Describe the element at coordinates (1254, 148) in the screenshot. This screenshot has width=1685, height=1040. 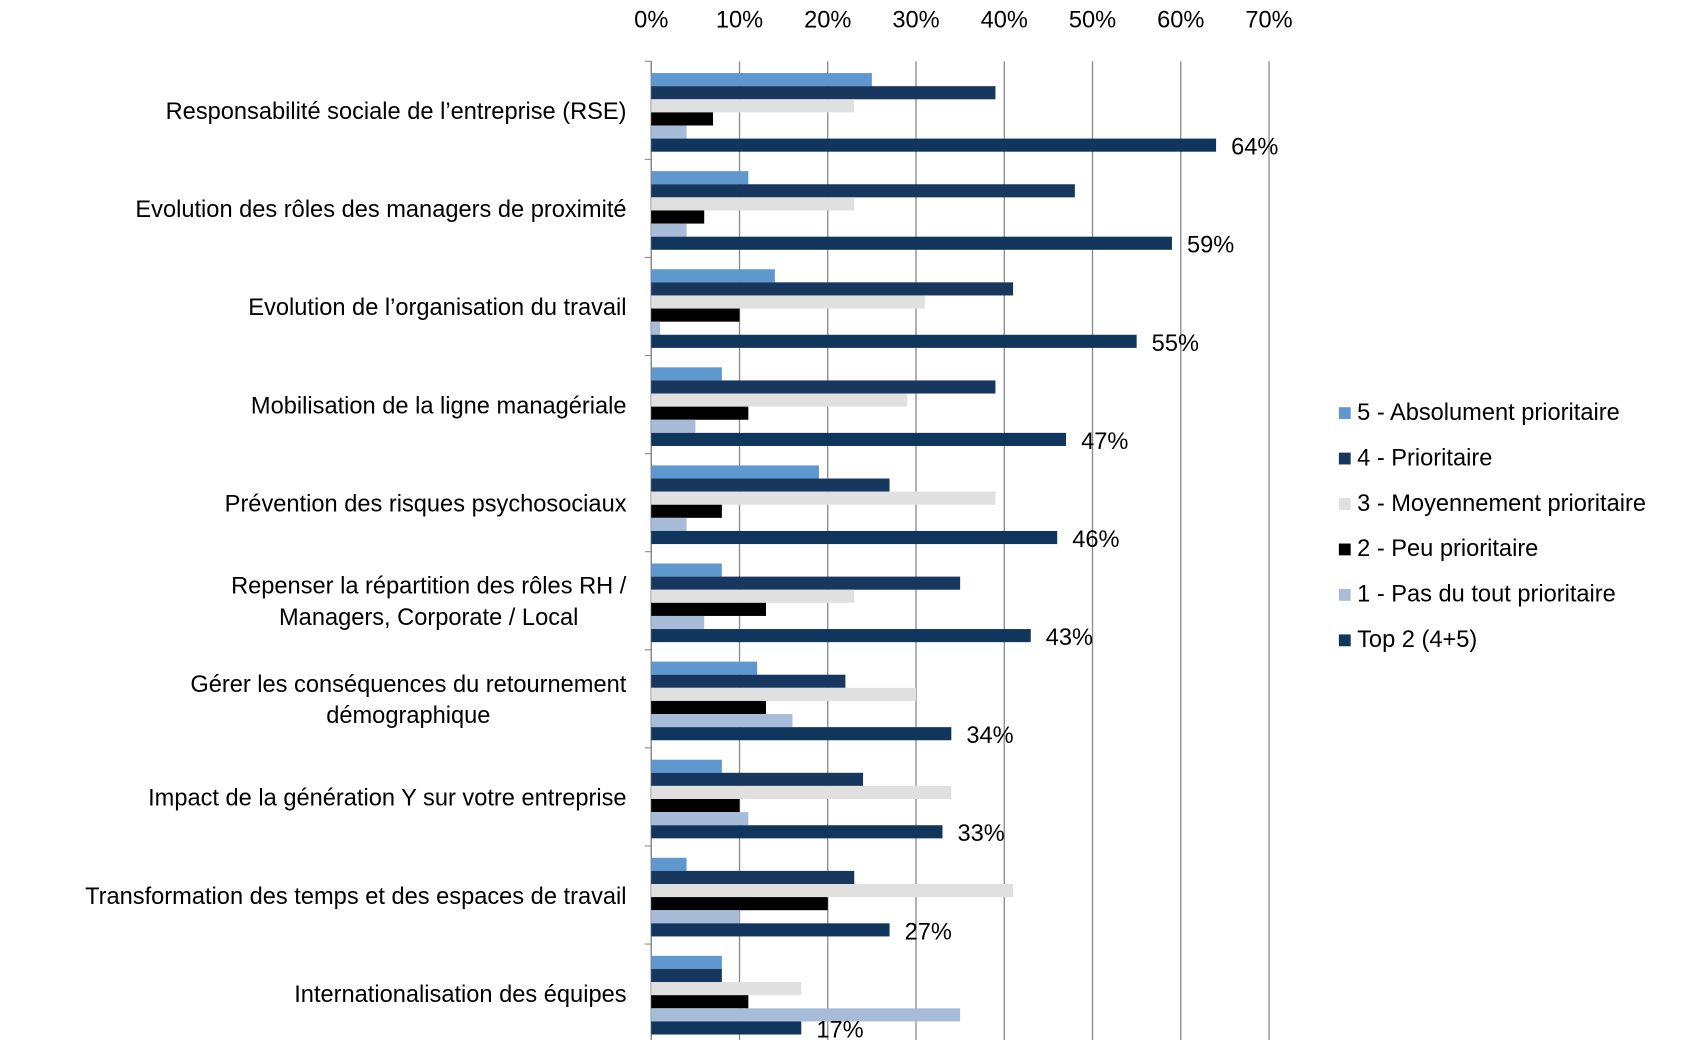
I see `data-label: 64%` at that location.